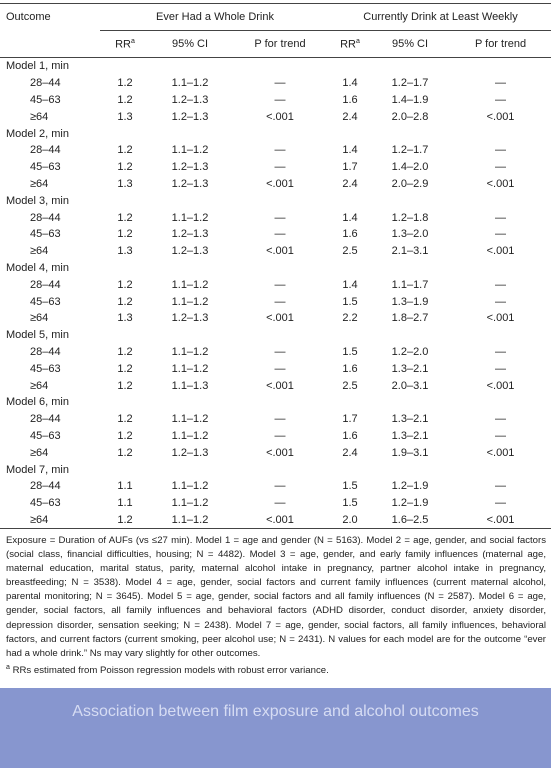 The width and height of the screenshot is (551, 768). Describe the element at coordinates (410, 351) in the screenshot. I see `cell: 1.2–2.0` at that location.